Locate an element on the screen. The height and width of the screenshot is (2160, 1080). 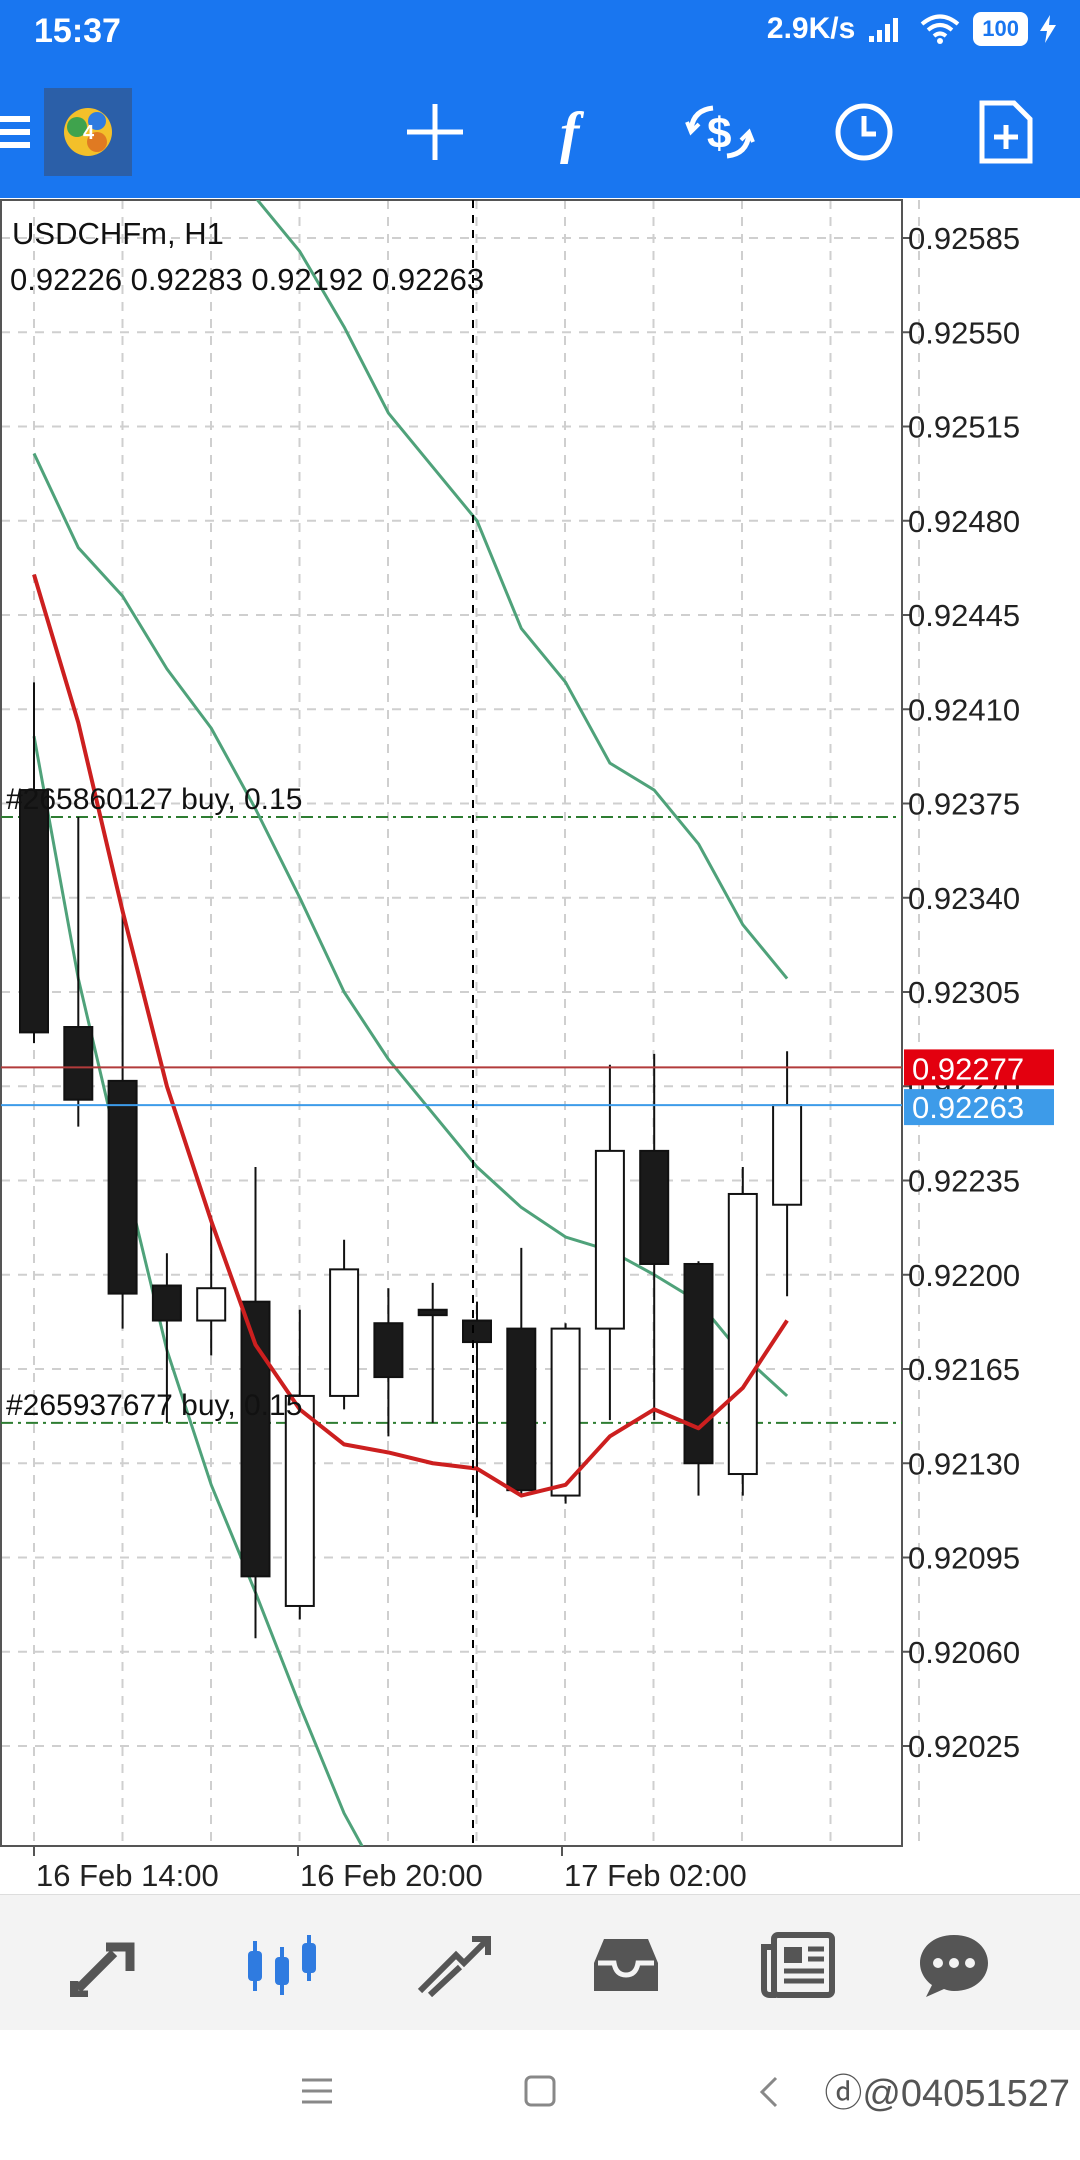
bottom-nav is located at coordinates (540, 1962).